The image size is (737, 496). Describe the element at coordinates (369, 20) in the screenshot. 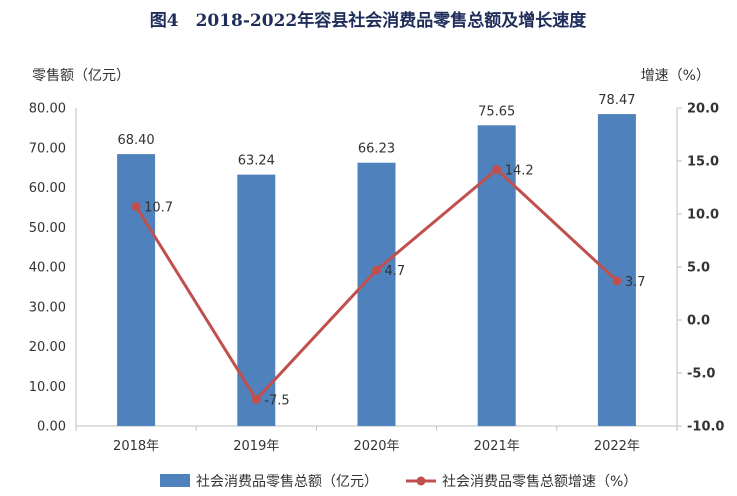

I see `chart-title: 图4 2018-2022年容县社会消费品零售总额及增长速度` at that location.